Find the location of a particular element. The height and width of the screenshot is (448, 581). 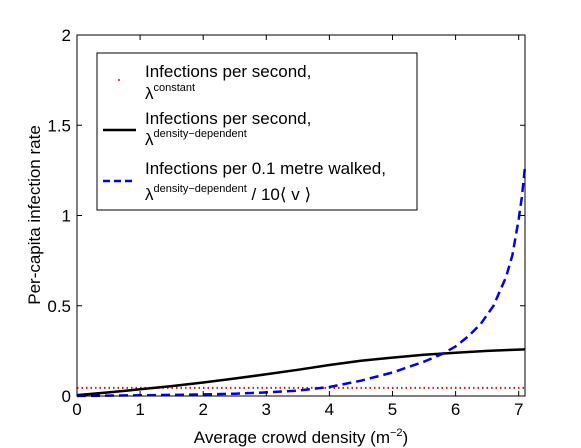

x-tick-label: 3 is located at coordinates (266, 409).